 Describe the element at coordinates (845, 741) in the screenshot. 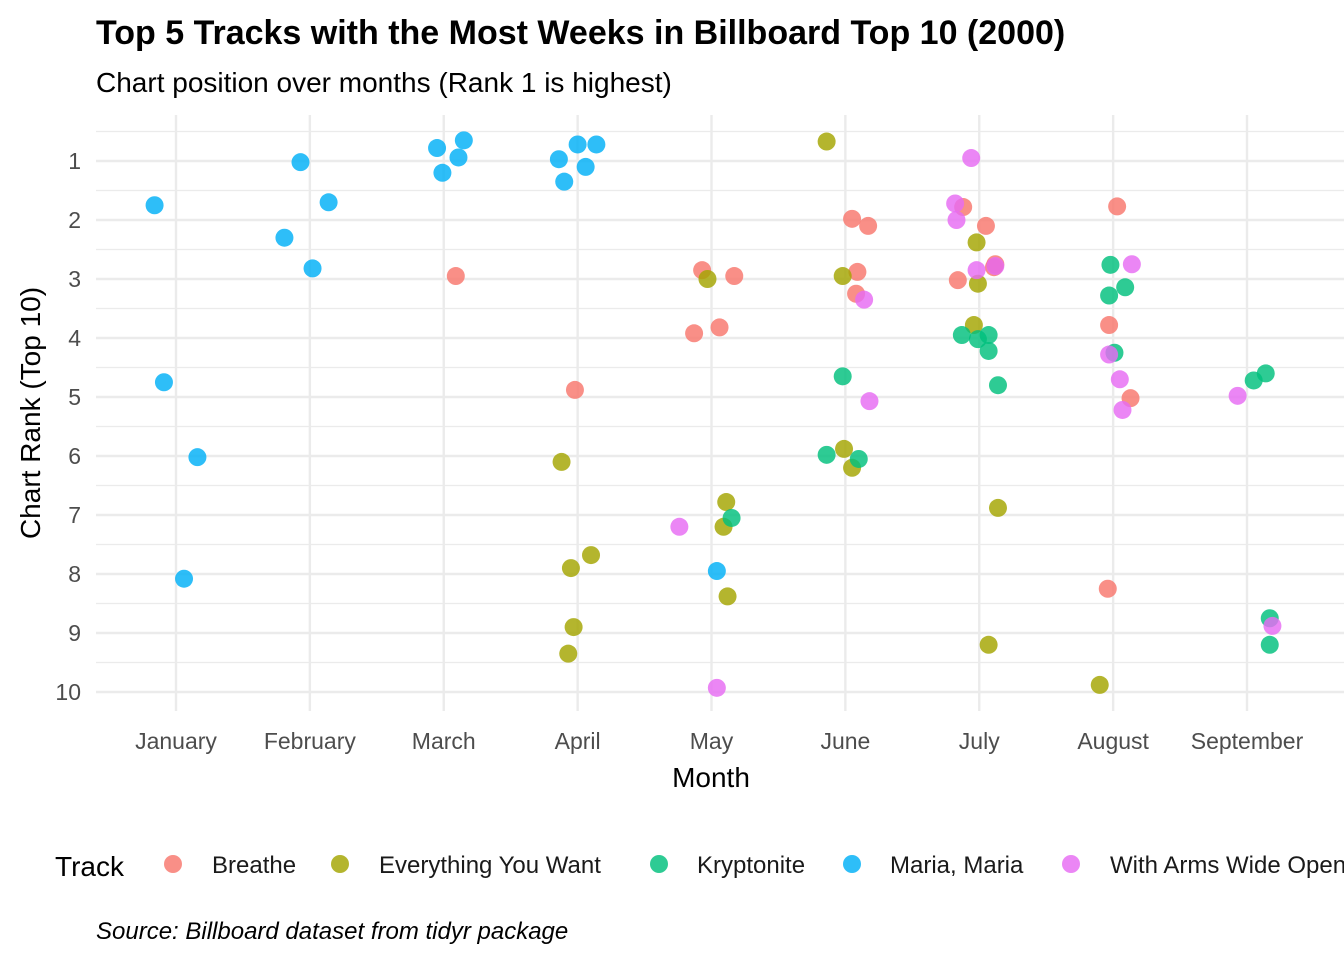

I see `x-tick-label: June` at that location.